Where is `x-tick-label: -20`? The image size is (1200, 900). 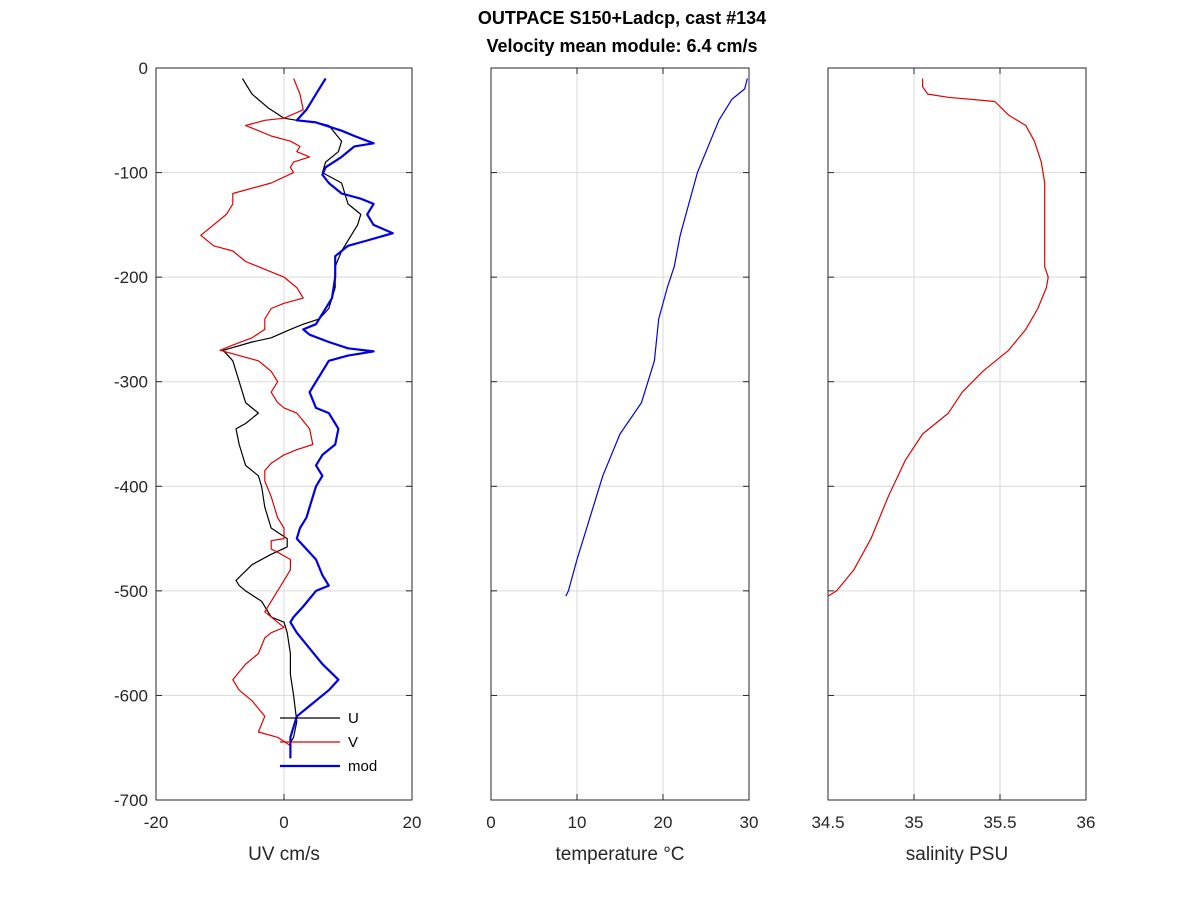 x-tick-label: -20 is located at coordinates (156, 822).